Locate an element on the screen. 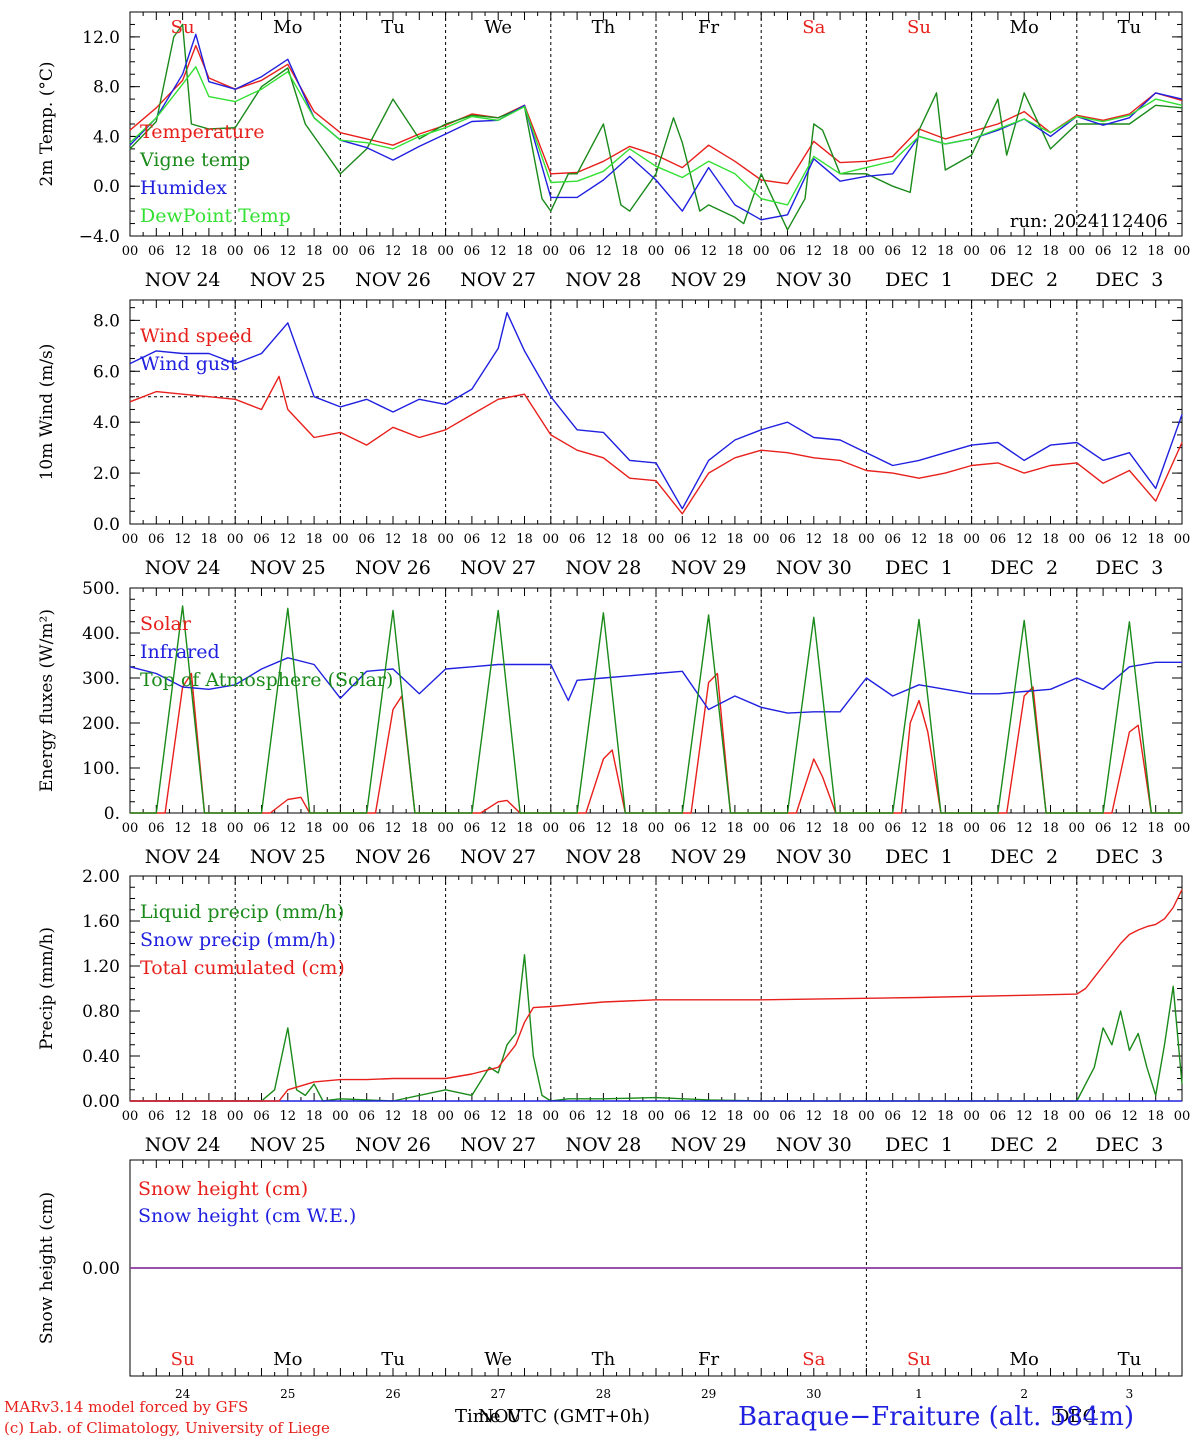 The image size is (1194, 1440). y-axis-title: 2m Temp. (°C) is located at coordinates (47, 123).